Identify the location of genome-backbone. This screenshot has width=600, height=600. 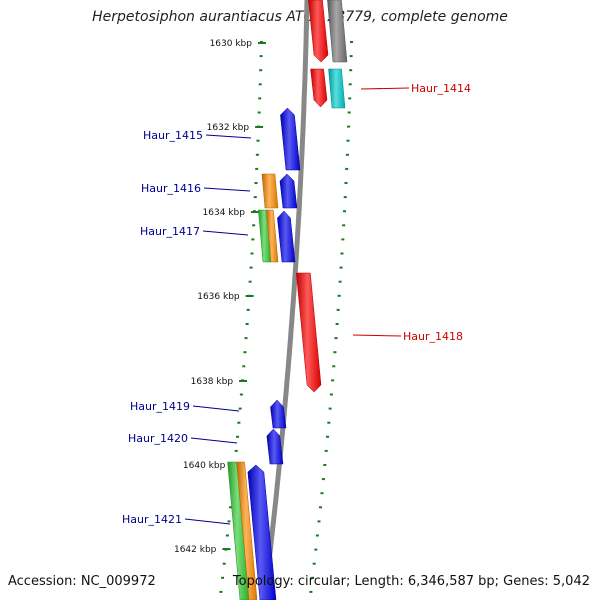
(285, 300).